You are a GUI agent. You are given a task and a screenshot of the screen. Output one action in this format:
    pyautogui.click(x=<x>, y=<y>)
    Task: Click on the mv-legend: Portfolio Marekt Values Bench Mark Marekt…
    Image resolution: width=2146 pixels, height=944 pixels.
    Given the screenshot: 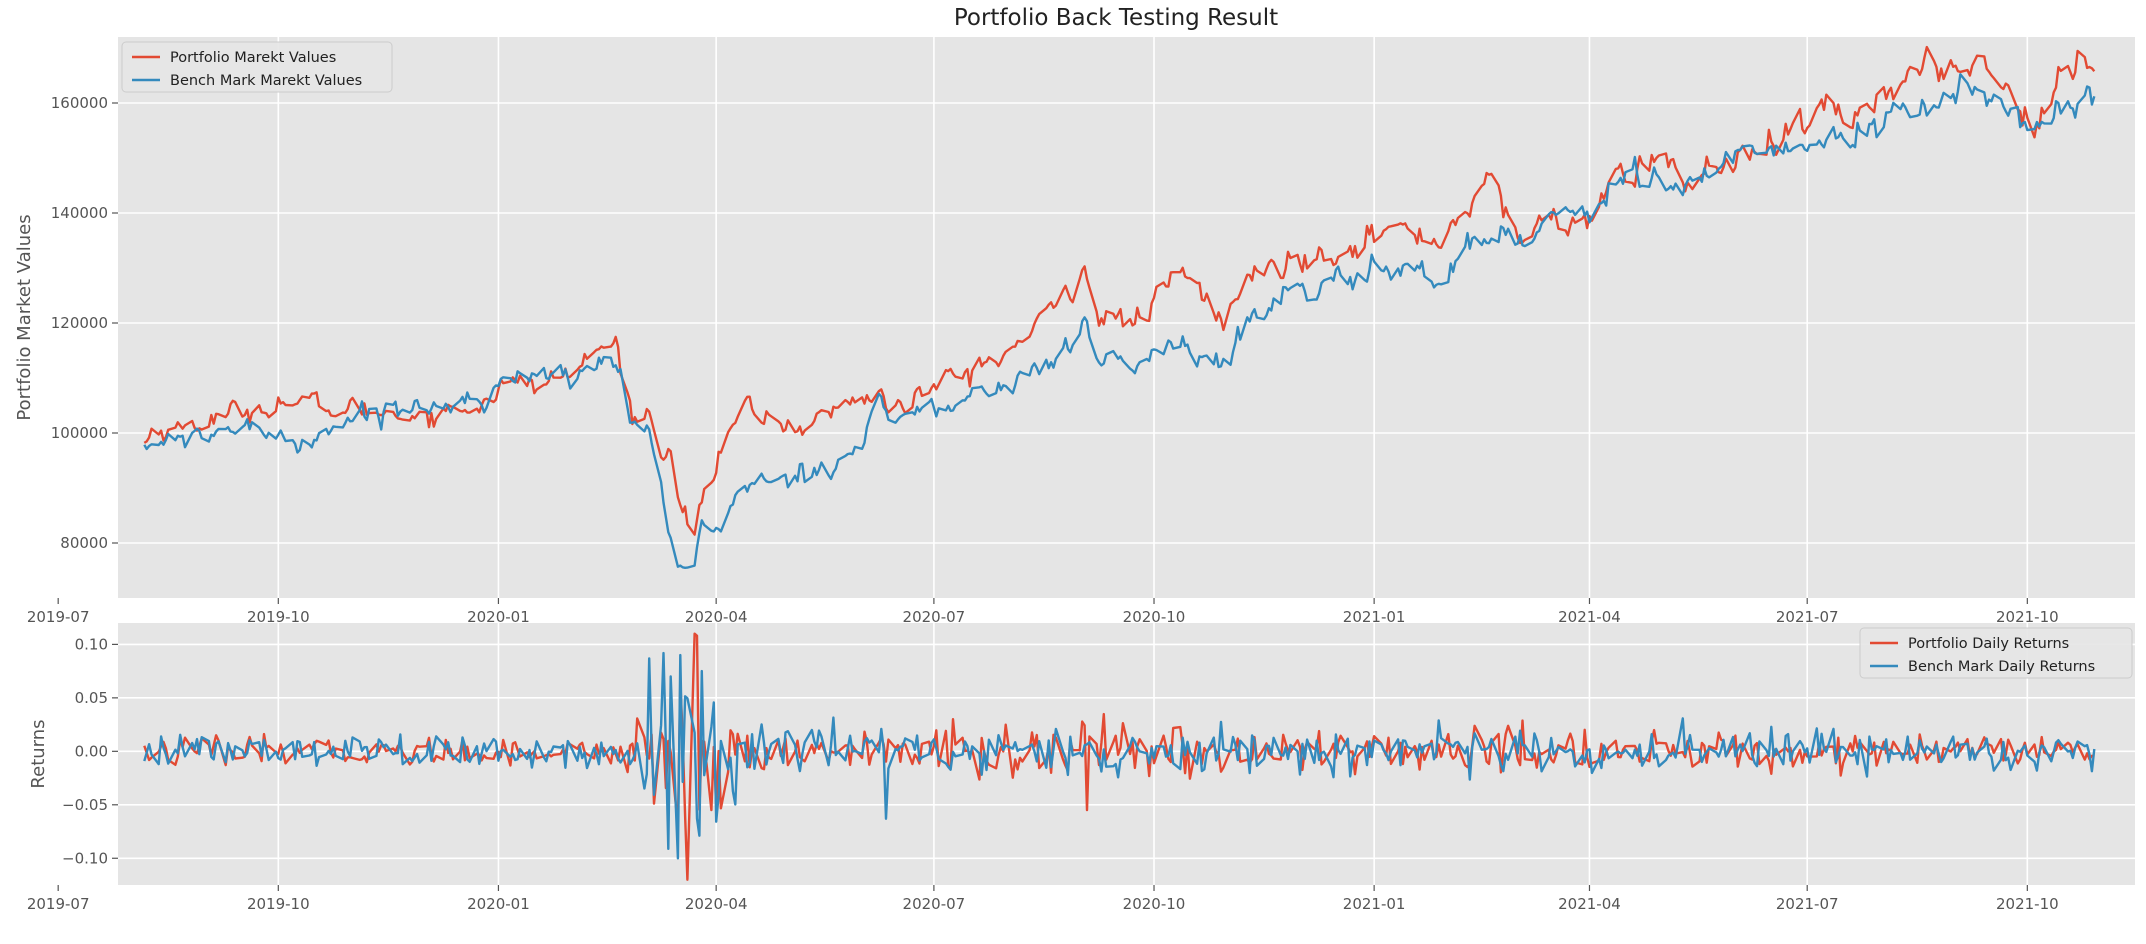 What is the action you would take?
    pyautogui.click(x=257, y=67)
    